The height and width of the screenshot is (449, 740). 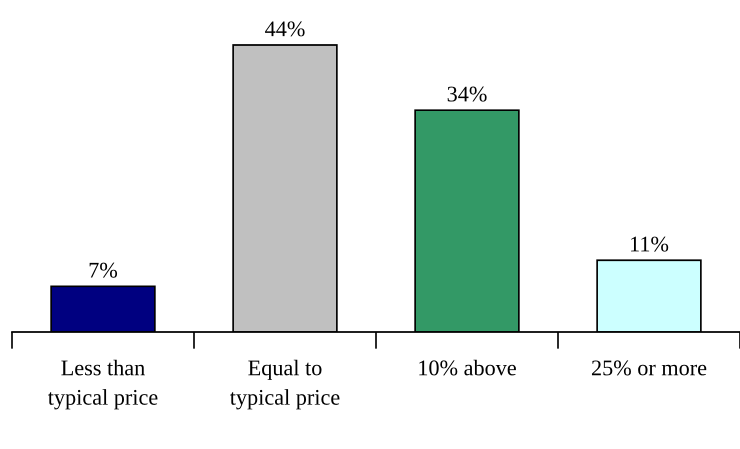 I want to click on x-tick-label: Less than typical price, so click(x=103, y=385).